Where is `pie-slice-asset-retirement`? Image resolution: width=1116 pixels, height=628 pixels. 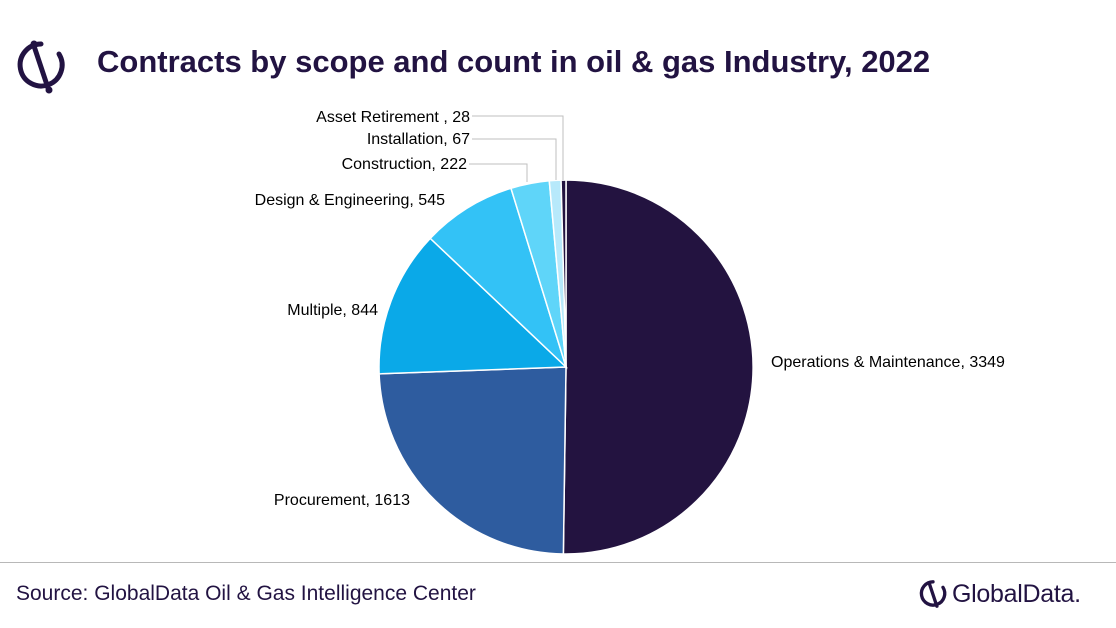 pie-slice-asset-retirement is located at coordinates (563, 273).